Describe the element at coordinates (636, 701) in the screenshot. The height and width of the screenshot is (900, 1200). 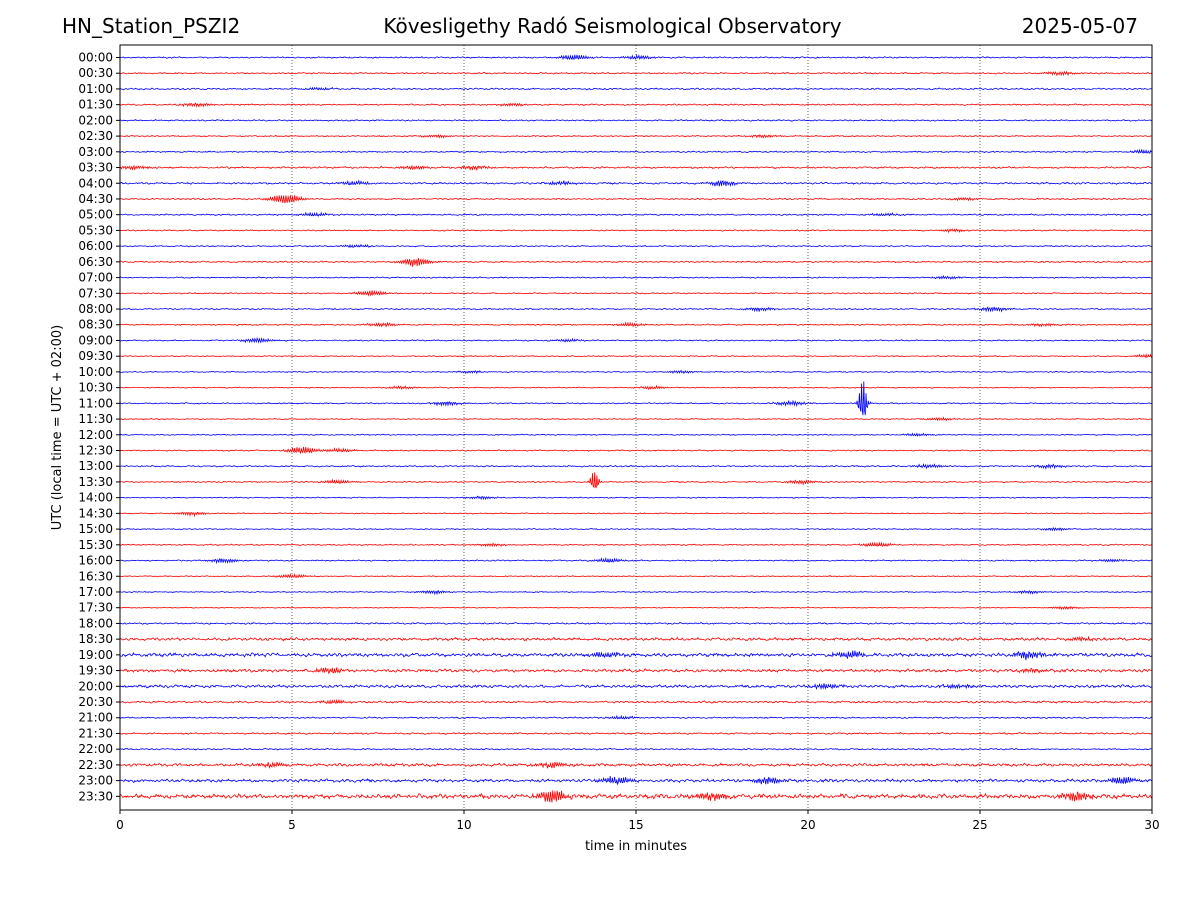
I see `trace-2030` at that location.